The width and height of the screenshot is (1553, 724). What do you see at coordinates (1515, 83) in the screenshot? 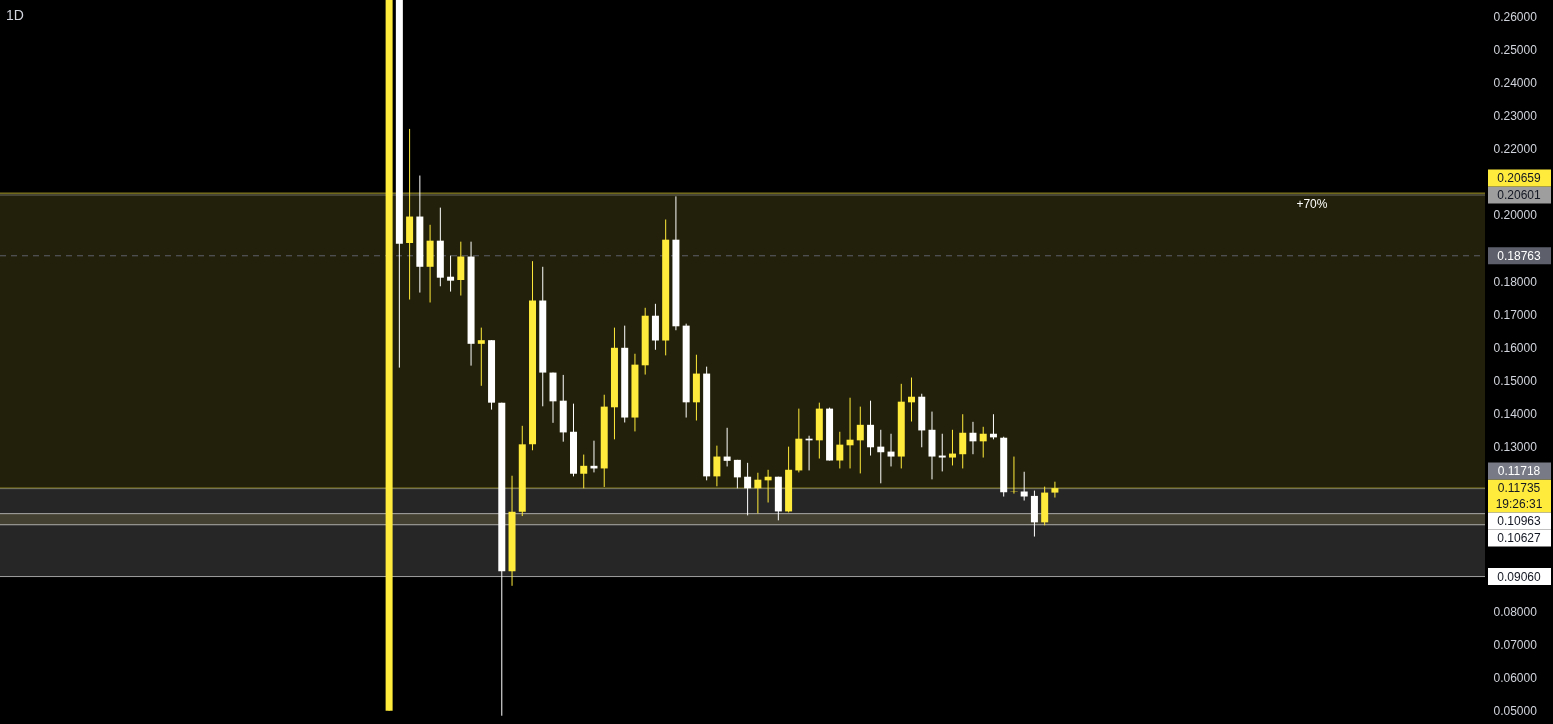
I see `y-tick-label: 0.24000` at bounding box center [1515, 83].